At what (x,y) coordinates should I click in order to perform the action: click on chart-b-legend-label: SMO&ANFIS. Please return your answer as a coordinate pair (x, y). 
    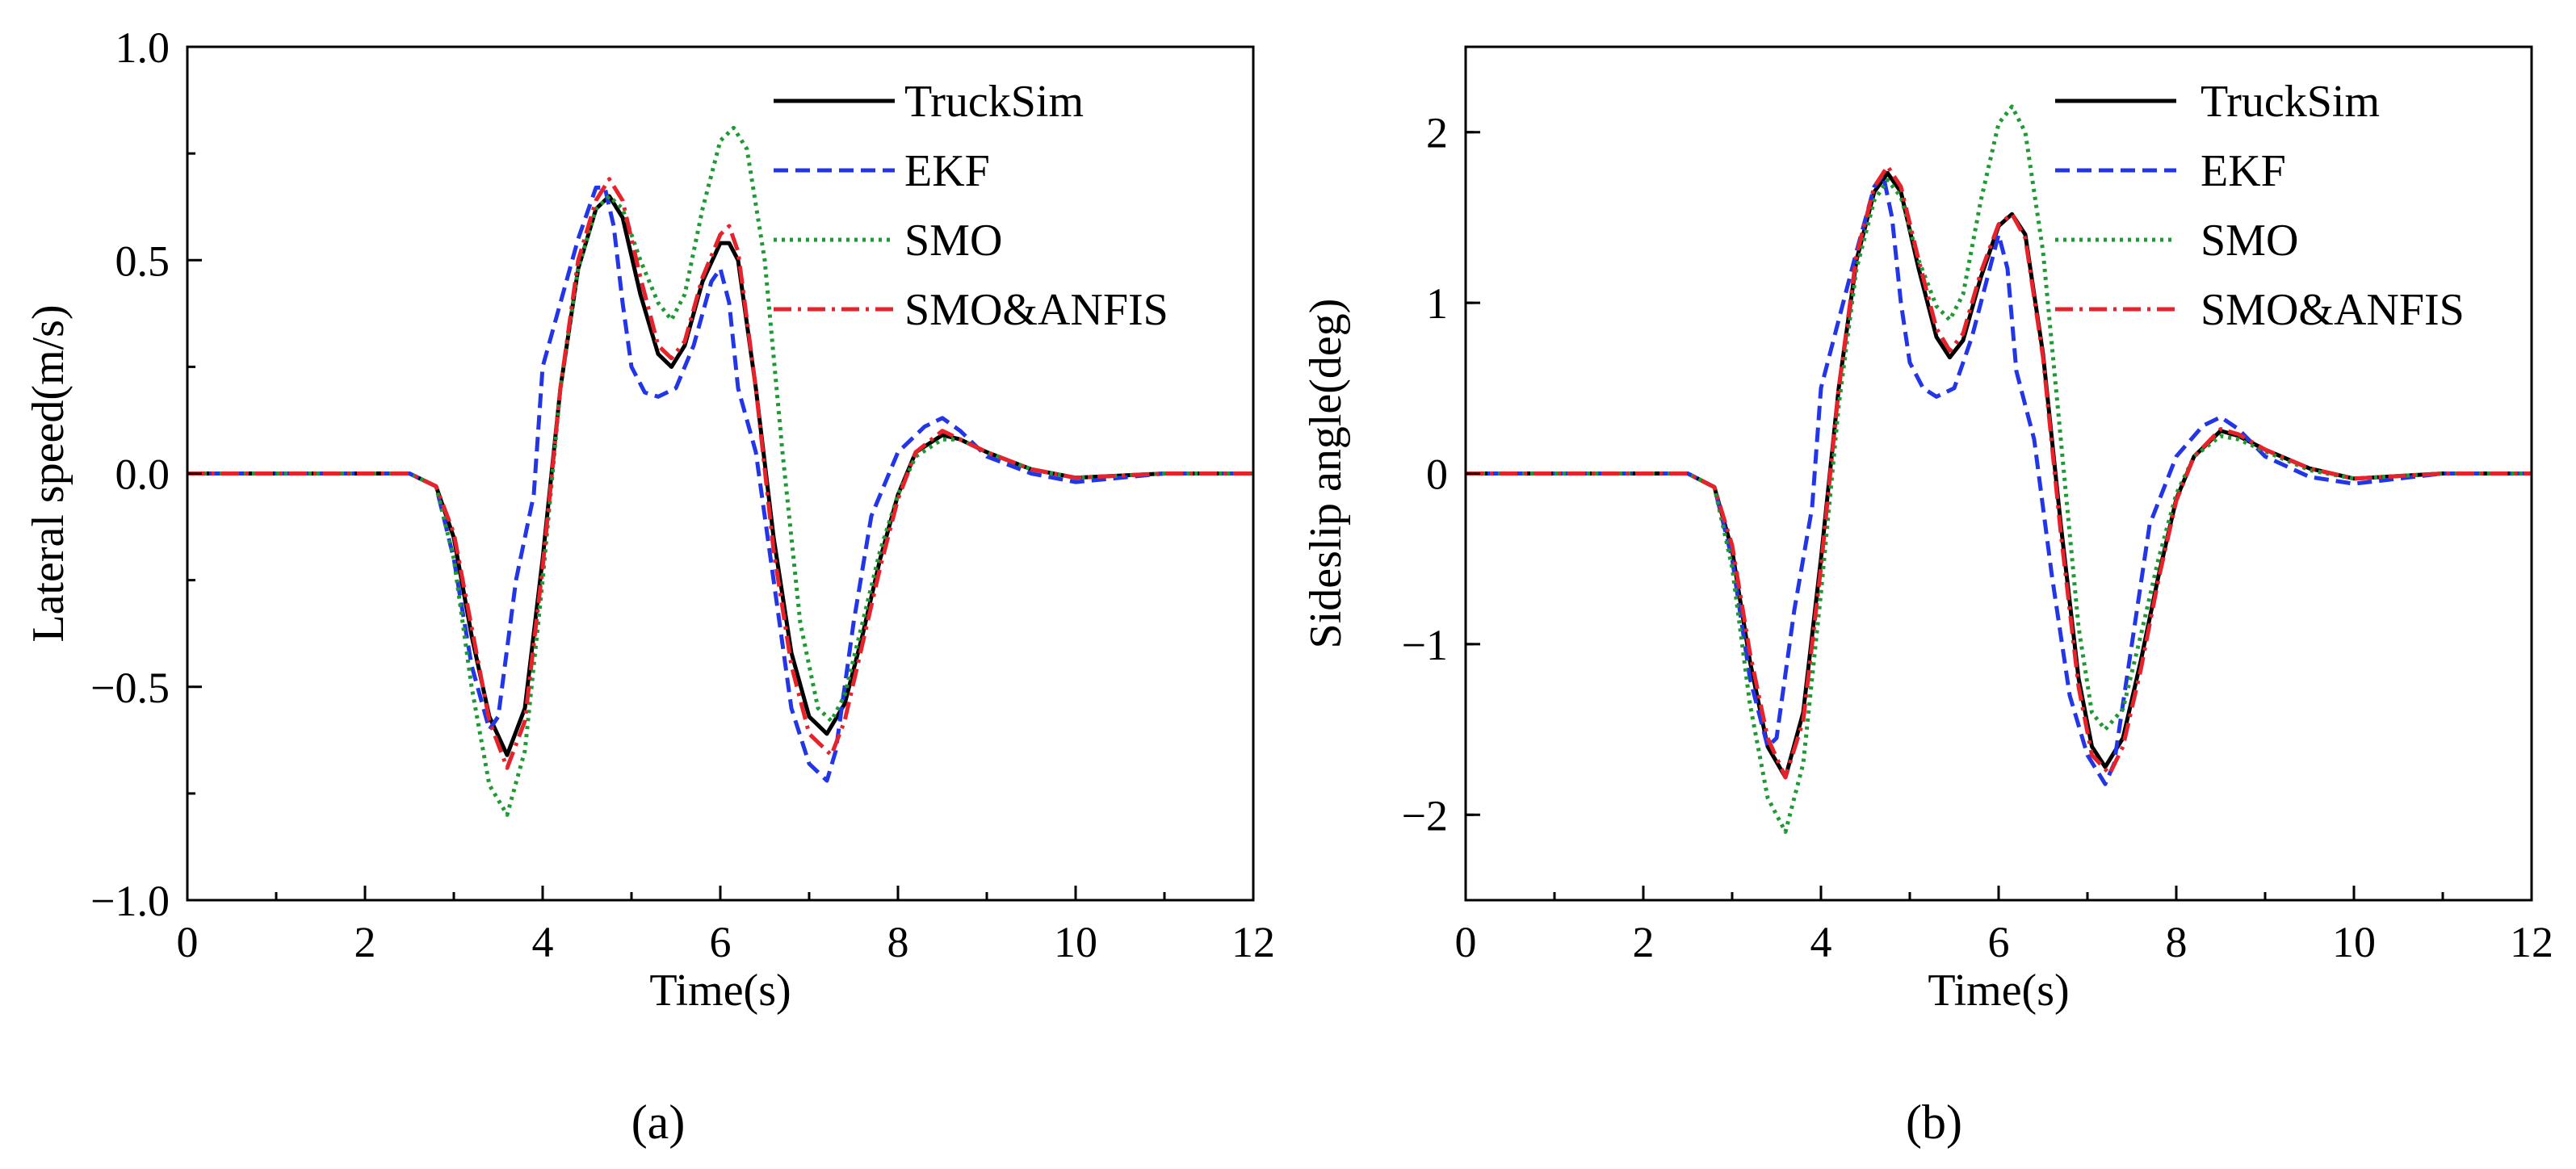
    Looking at the image, I should click on (2333, 310).